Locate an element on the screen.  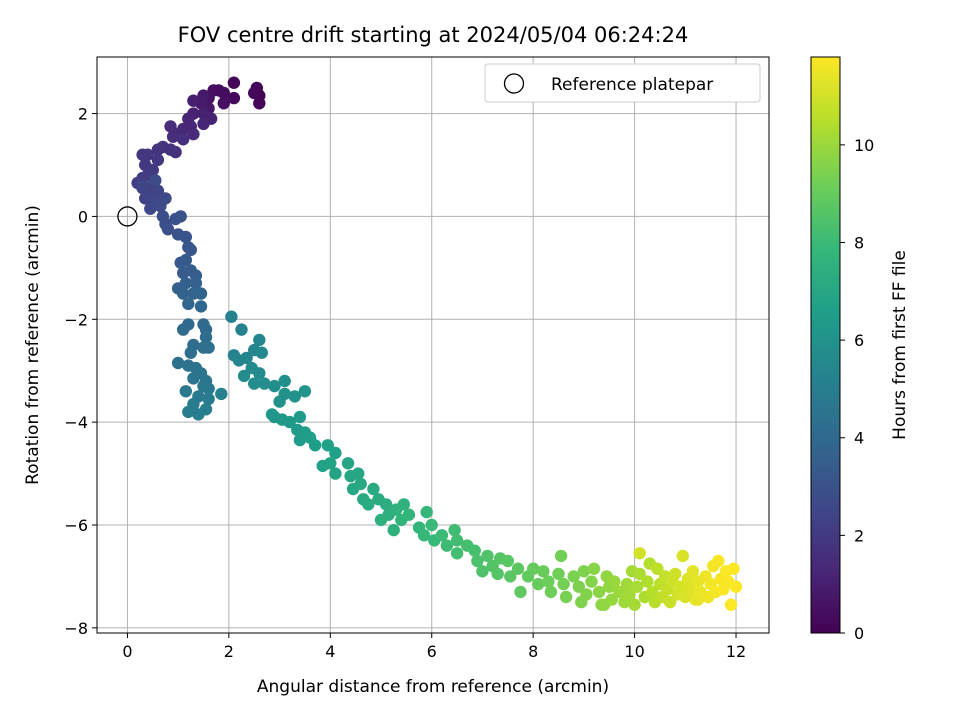
x-tick-label: 10 is located at coordinates (634, 651).